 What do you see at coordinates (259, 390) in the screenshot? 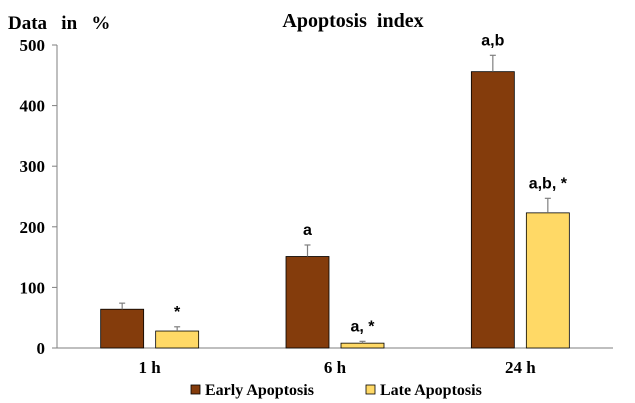
I see `legend-label: Early Apoptosis` at bounding box center [259, 390].